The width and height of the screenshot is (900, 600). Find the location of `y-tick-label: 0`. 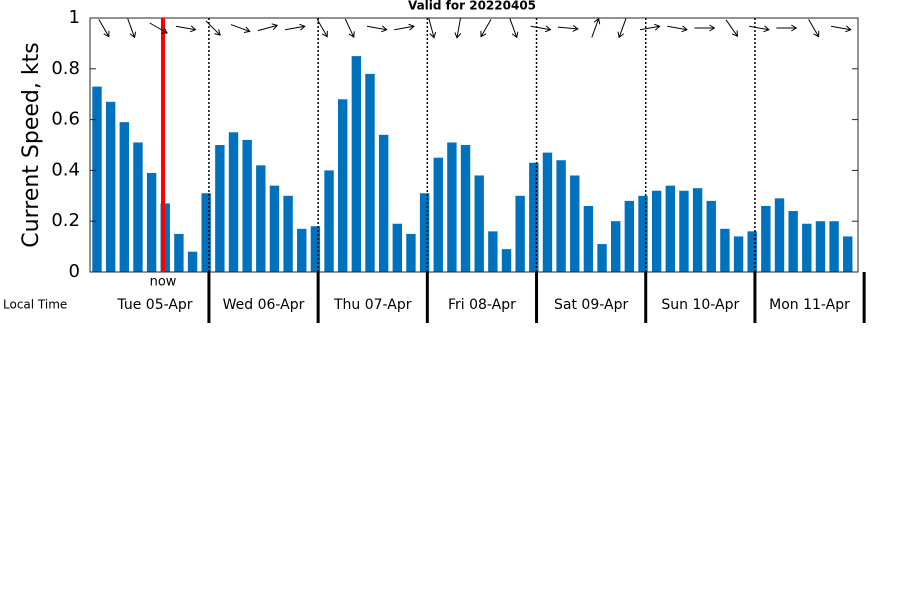

y-tick-label: 0 is located at coordinates (74, 271).